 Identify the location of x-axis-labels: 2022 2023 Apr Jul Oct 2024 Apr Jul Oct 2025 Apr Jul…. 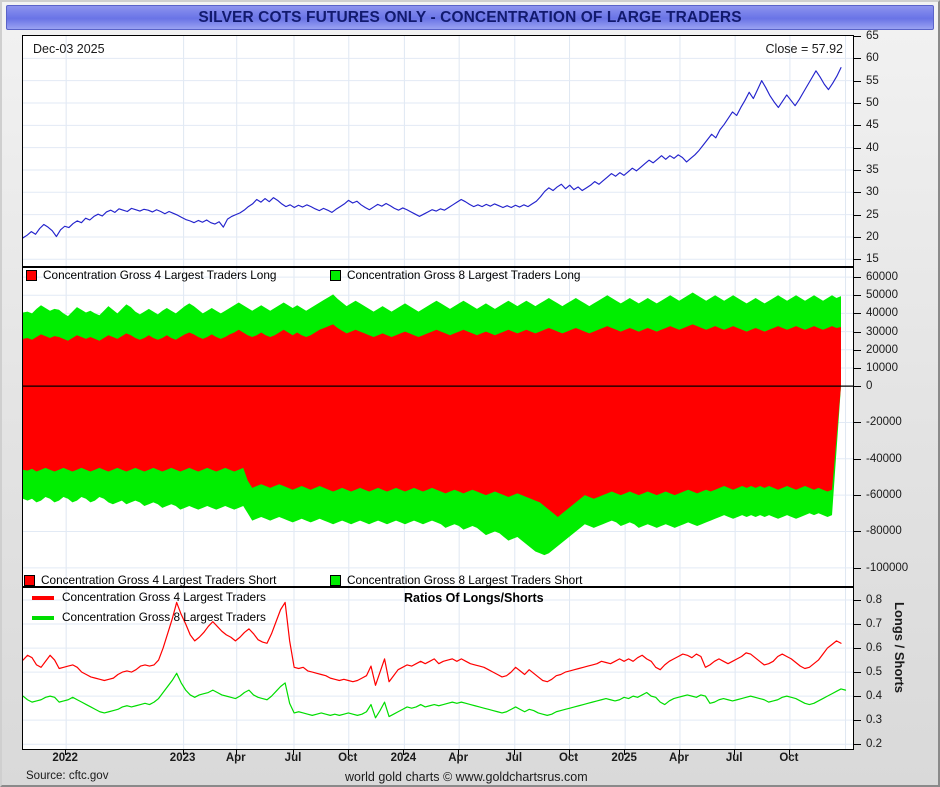
(438, 760).